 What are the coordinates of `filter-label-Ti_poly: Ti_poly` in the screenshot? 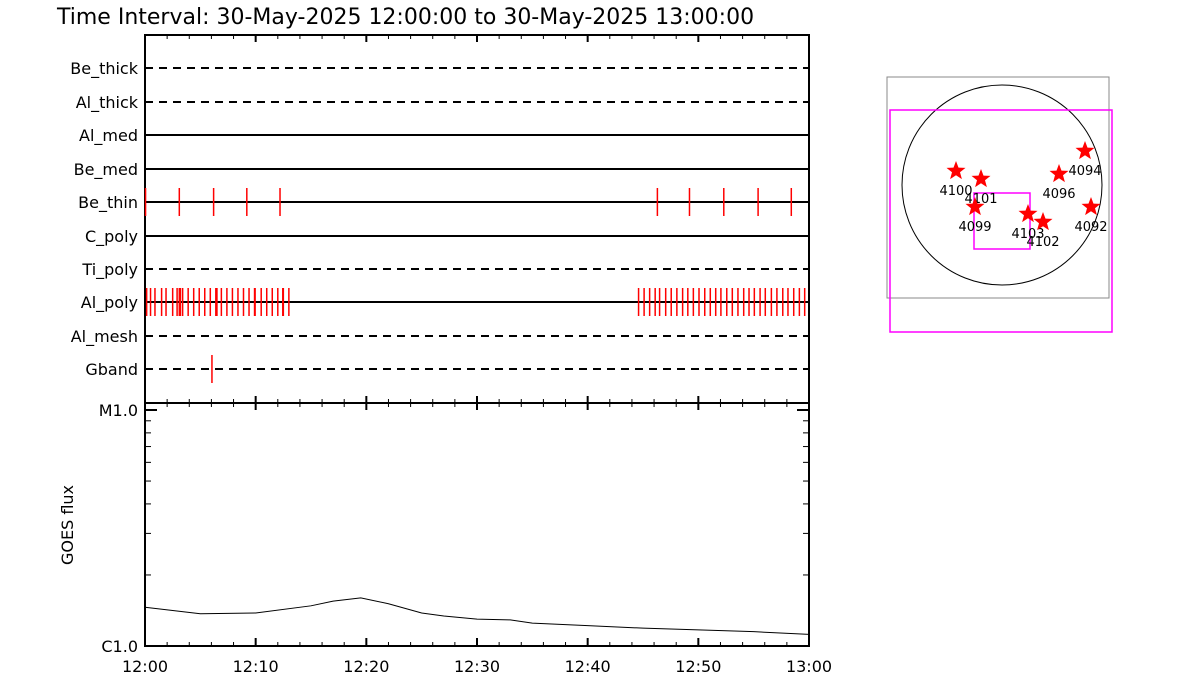 It's located at (109, 270).